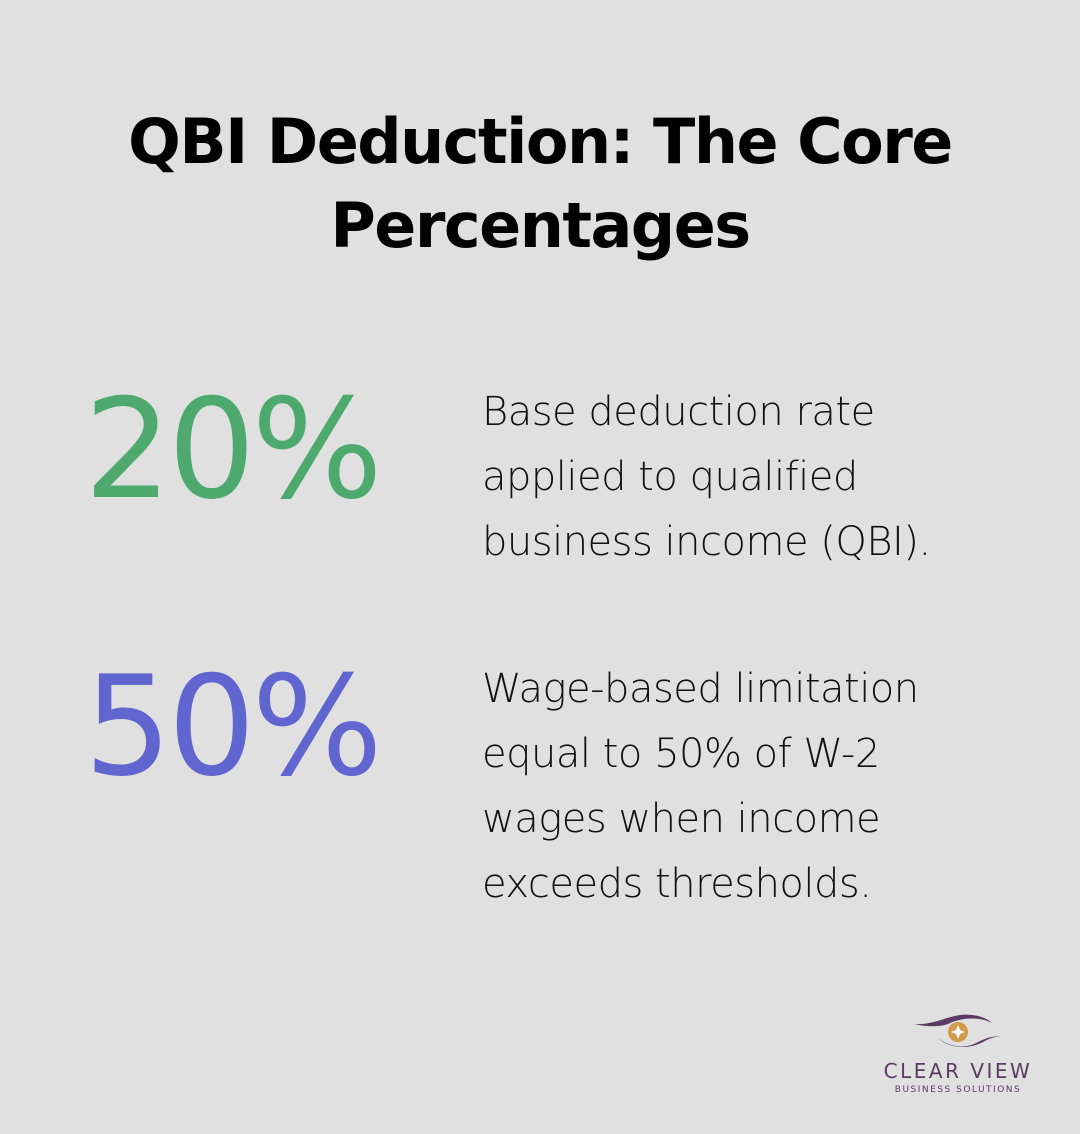  I want to click on company-logo: CLEAR VIEW BUSINESS SOLUTIONS, so click(958, 1054).